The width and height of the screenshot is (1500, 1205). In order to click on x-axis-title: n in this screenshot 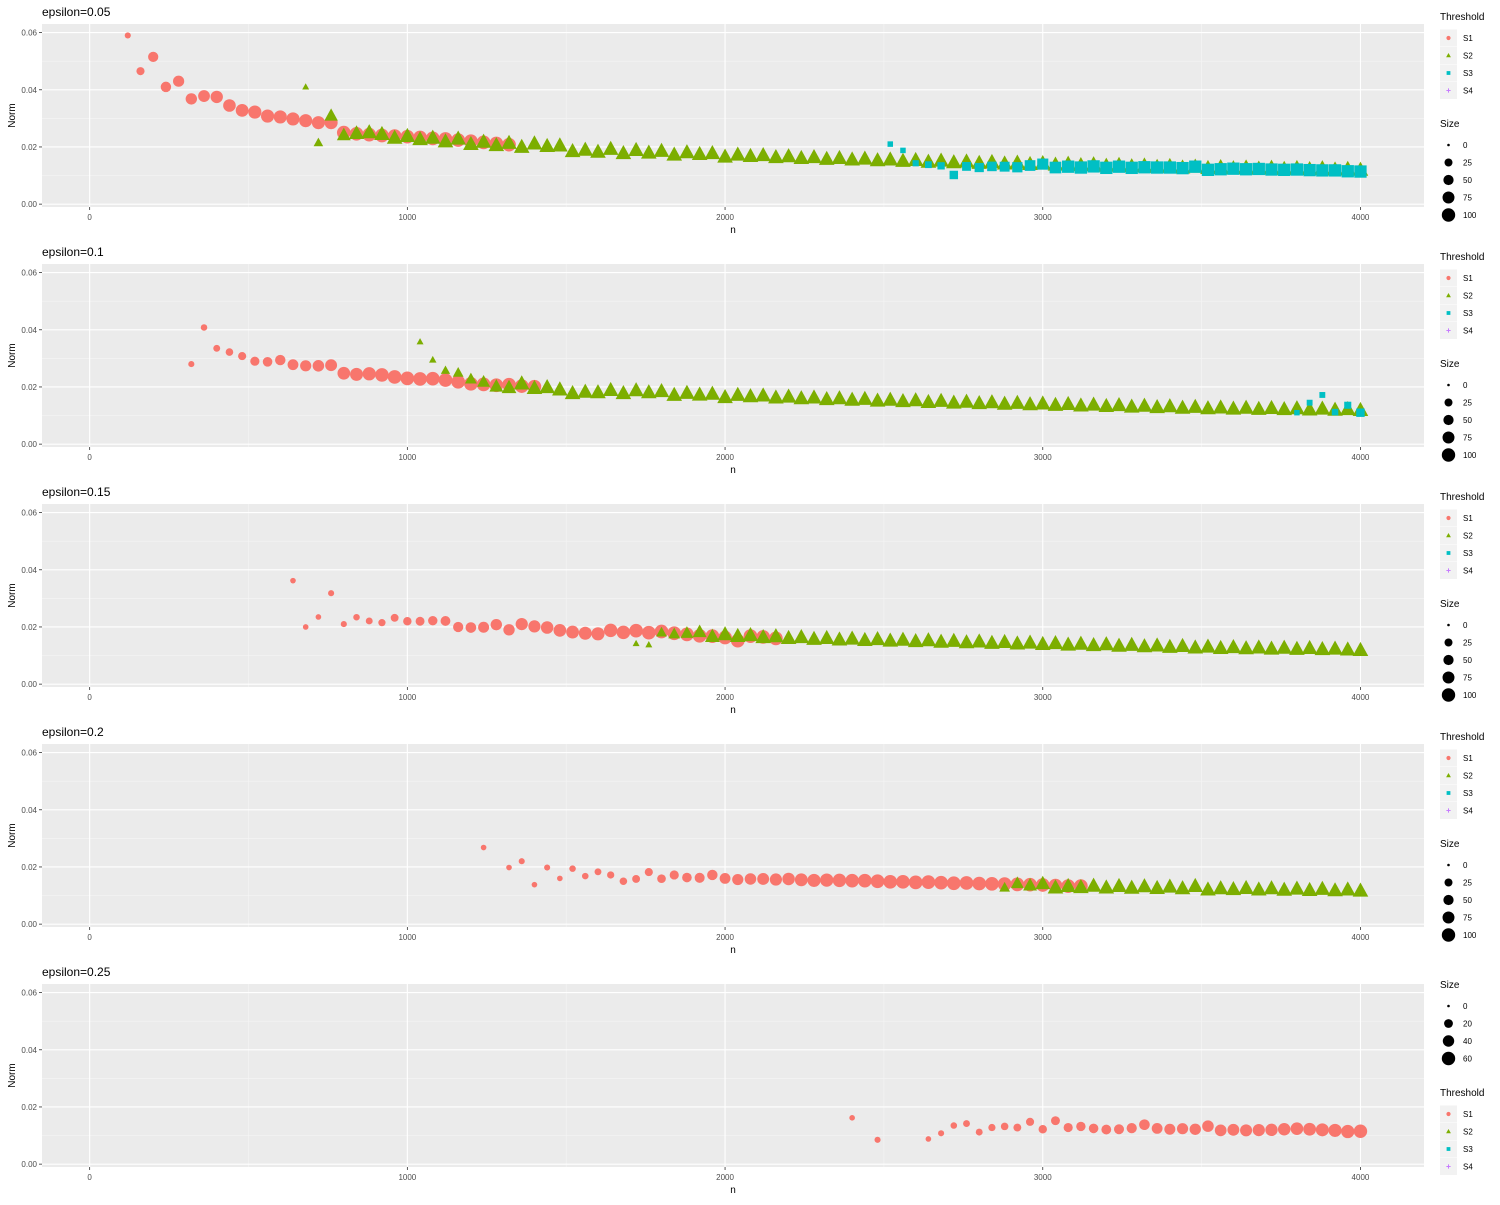, I will do `click(733, 230)`.